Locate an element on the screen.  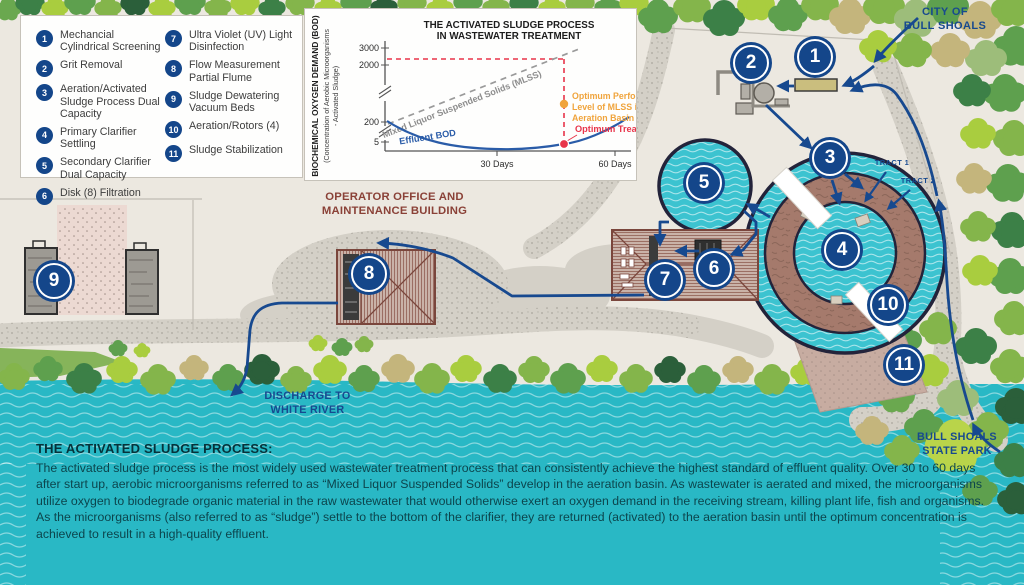
y-axis-sublabel-1: (Concentration of Aerobic Microorganisms is located at coordinates (326, 96).